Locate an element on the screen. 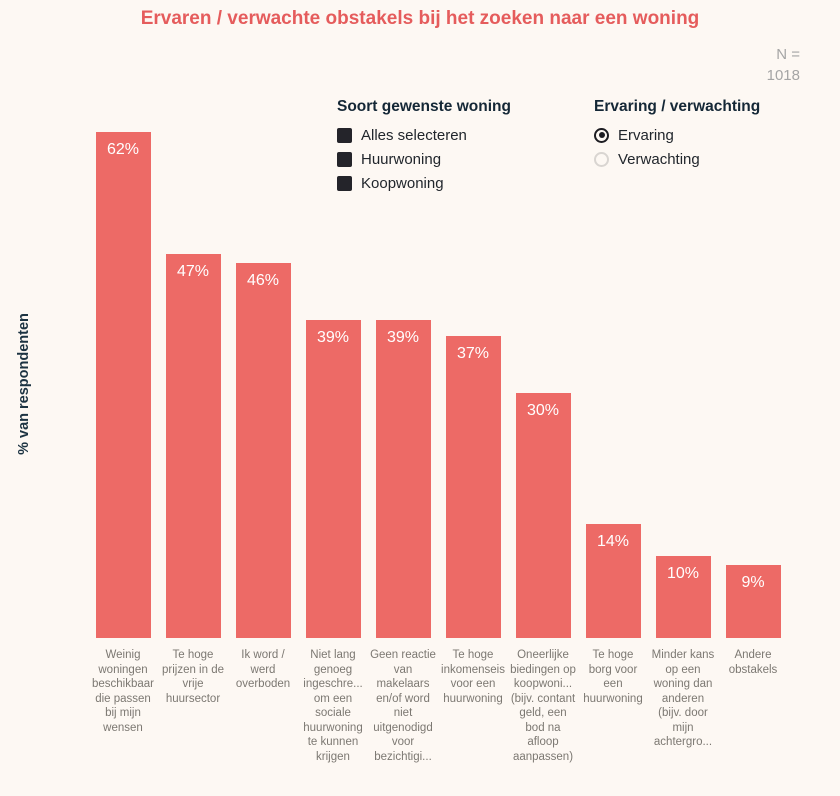  bar-column: 30% is located at coordinates (543, 383).